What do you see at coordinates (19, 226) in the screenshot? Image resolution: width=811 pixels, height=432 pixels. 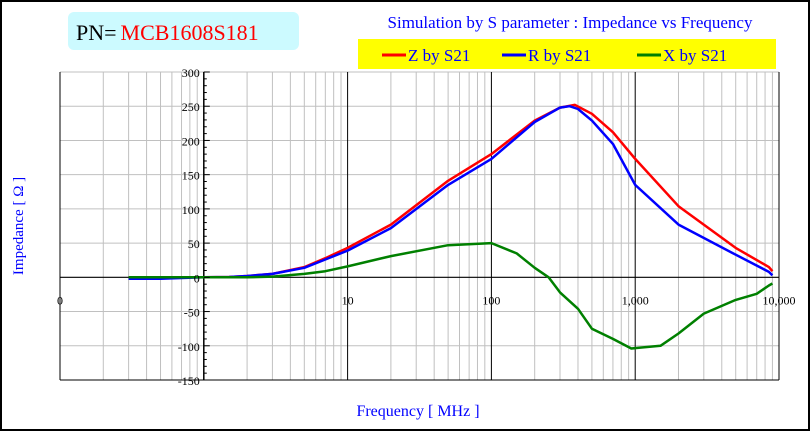 I see `y-axis-label: Impedance [ Ω ]` at bounding box center [19, 226].